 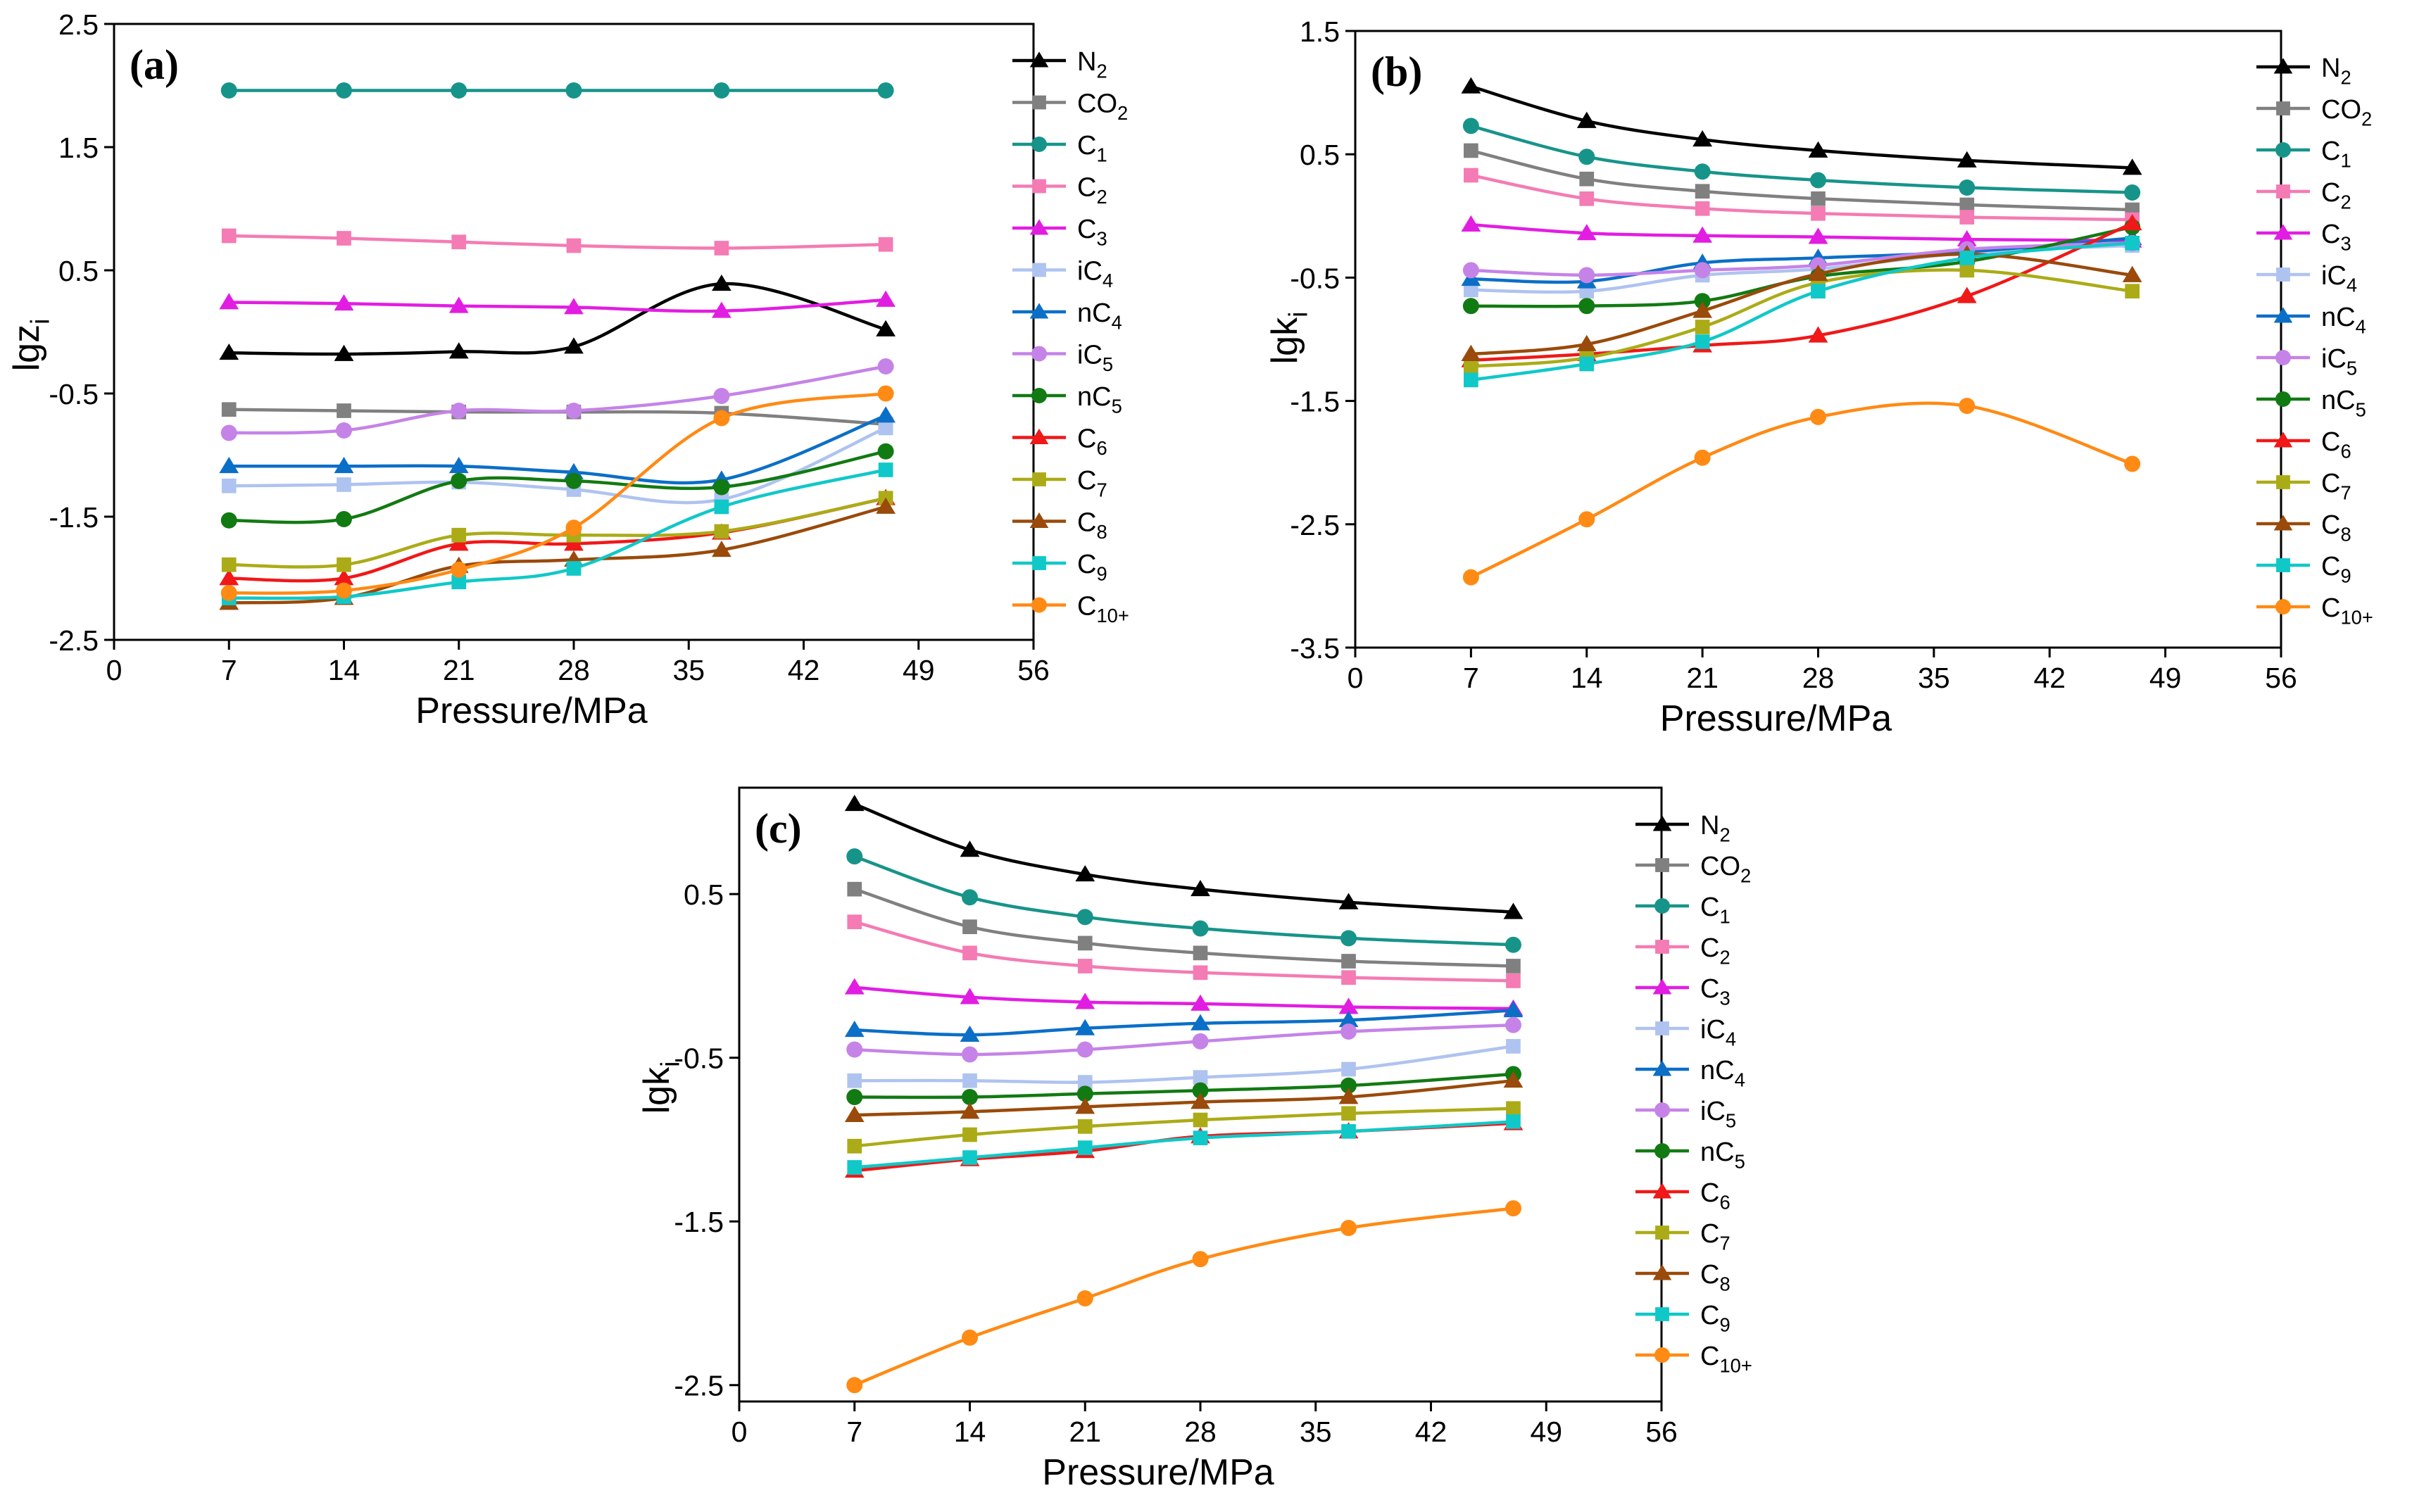 What do you see at coordinates (78, 271) in the screenshot?
I see `y-tick-label-a-3: 0.5` at bounding box center [78, 271].